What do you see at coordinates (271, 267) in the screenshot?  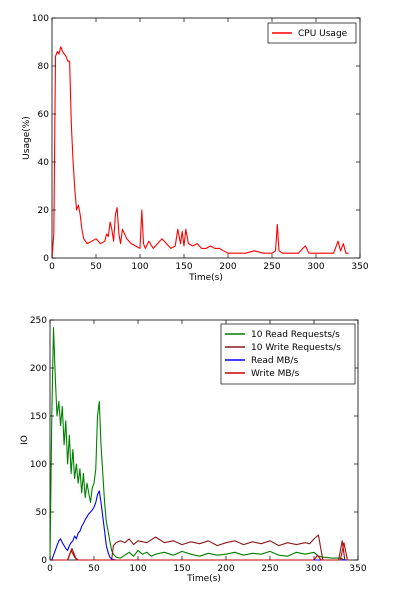 I see `cpu-x-tick-label: 250` at bounding box center [271, 267].